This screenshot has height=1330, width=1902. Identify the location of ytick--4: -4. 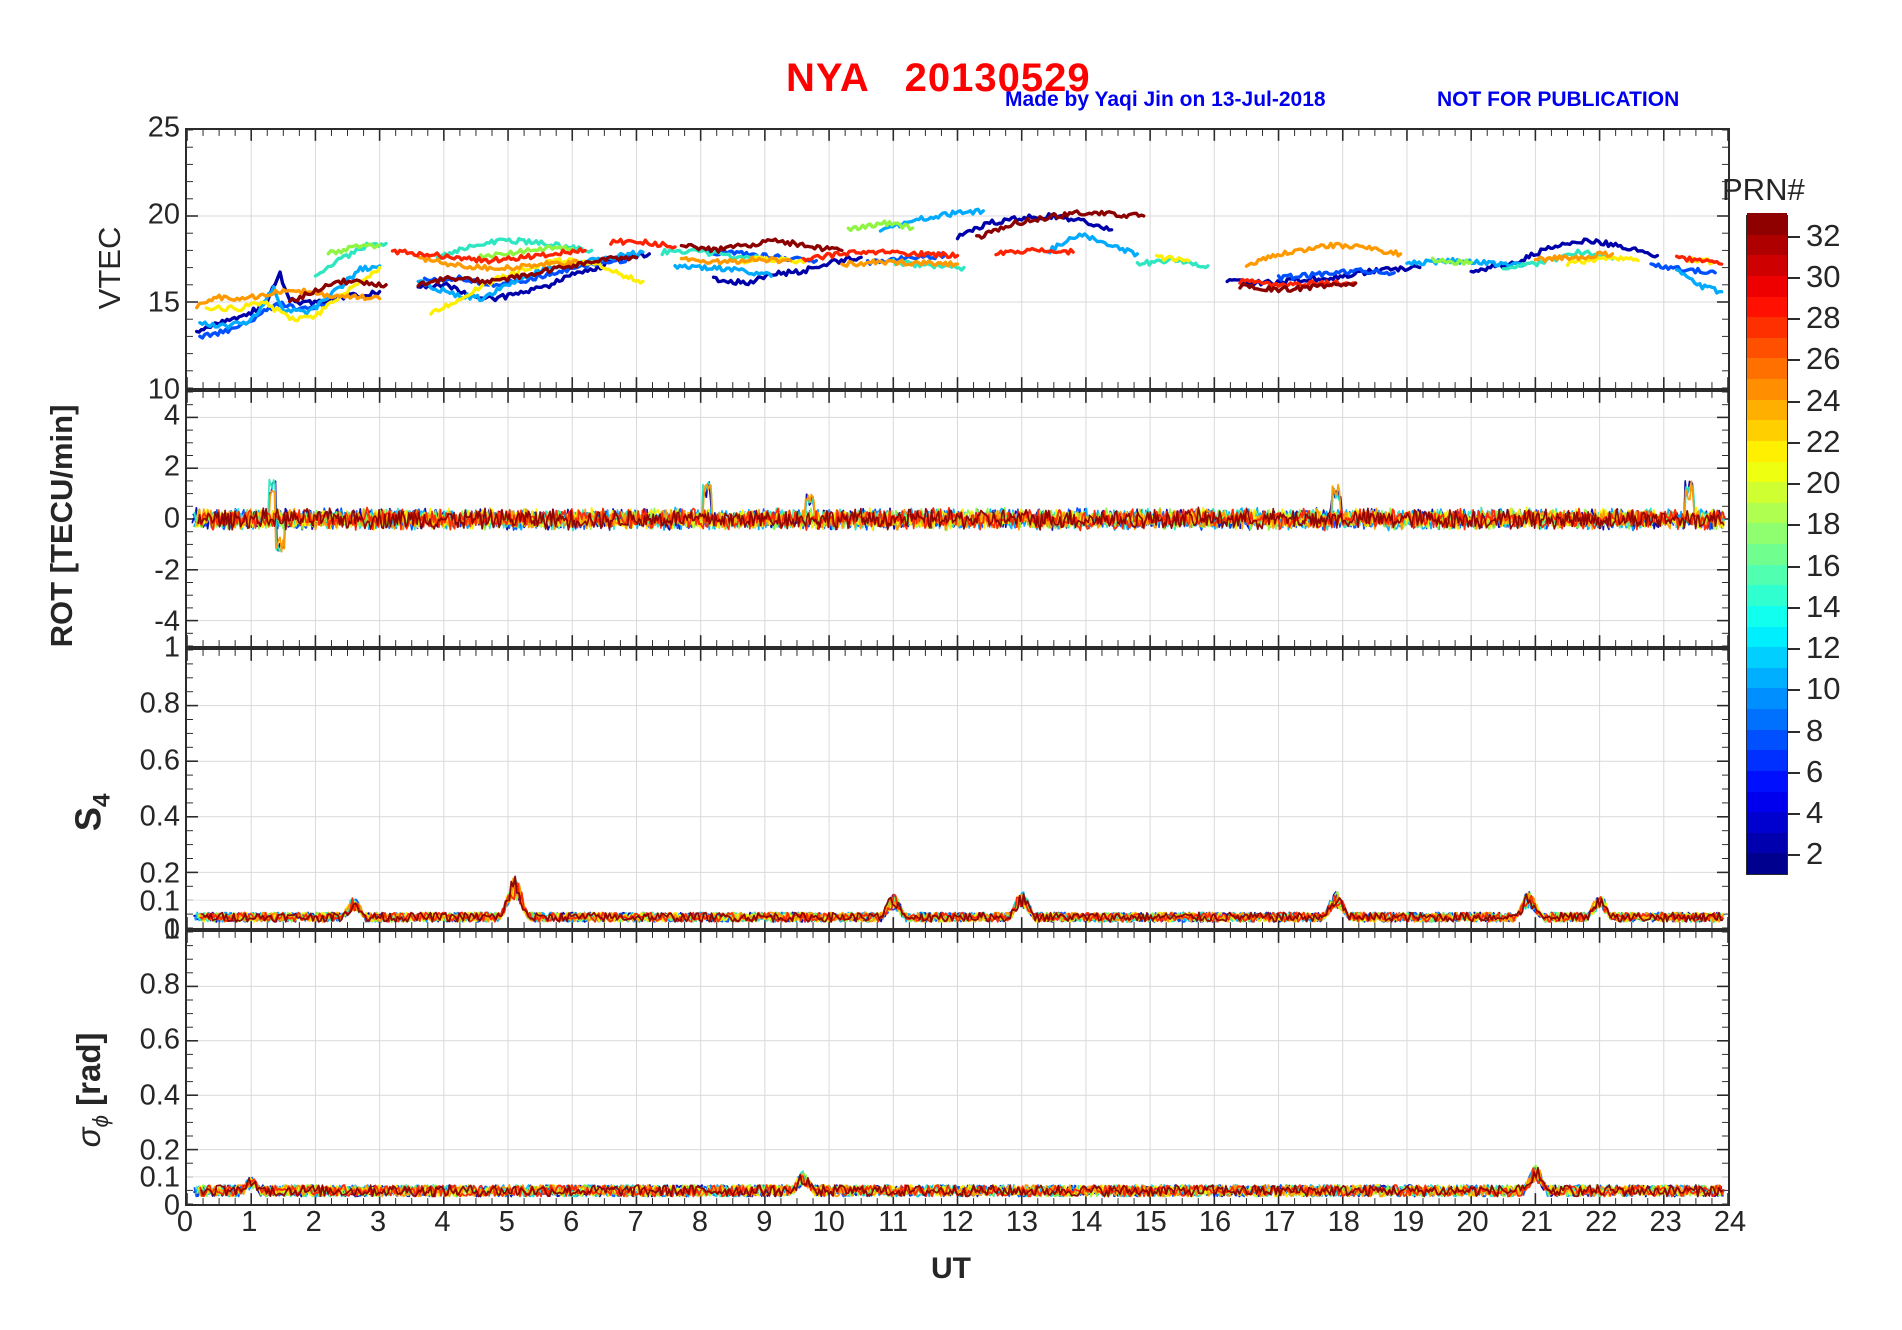
(167, 621).